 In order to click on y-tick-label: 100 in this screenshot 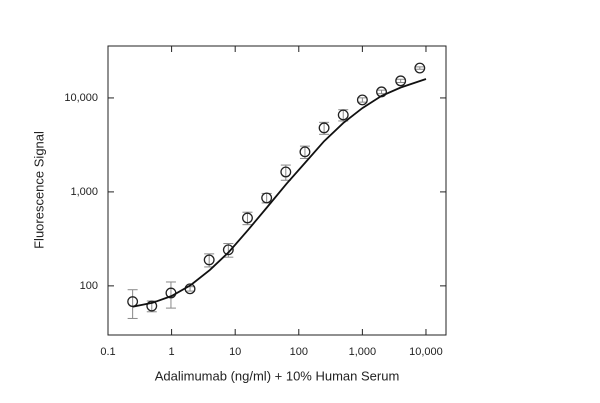, I will do `click(89, 286)`.